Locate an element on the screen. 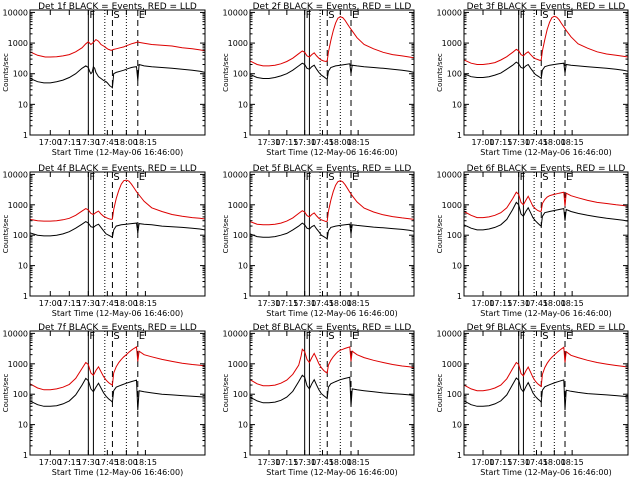 The height and width of the screenshot is (480, 640). chart-title: Det 9f BLACK = Events, RED = LLD is located at coordinates (546, 328).